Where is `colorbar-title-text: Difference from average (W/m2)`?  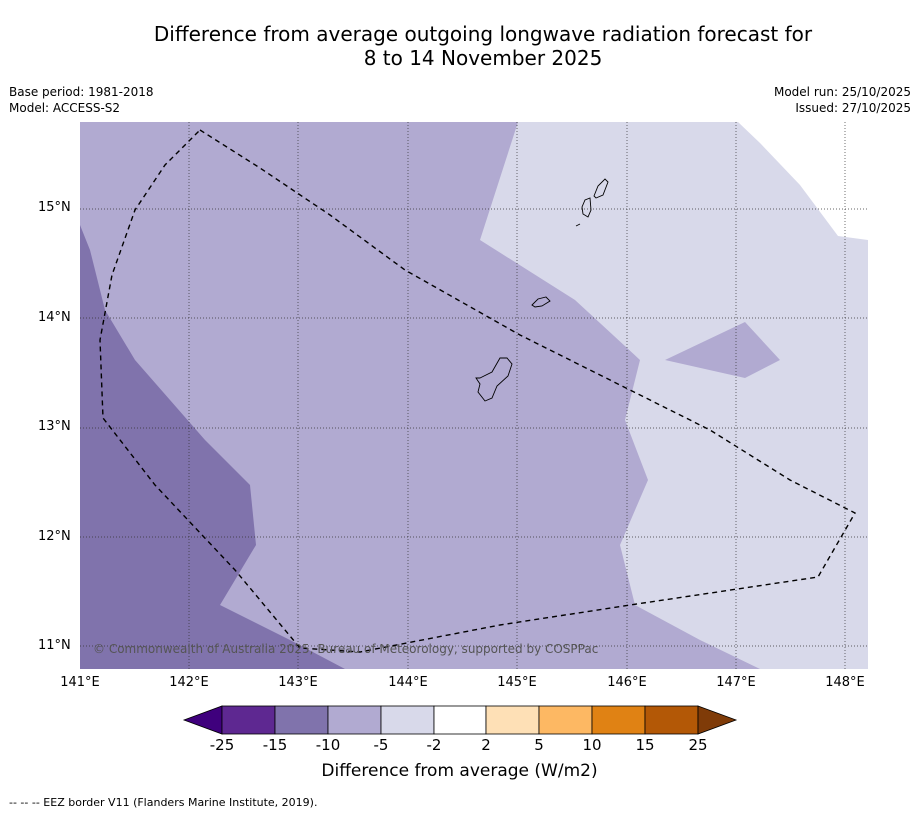
colorbar-title-text: Difference from average (W/m2) is located at coordinates (459, 771).